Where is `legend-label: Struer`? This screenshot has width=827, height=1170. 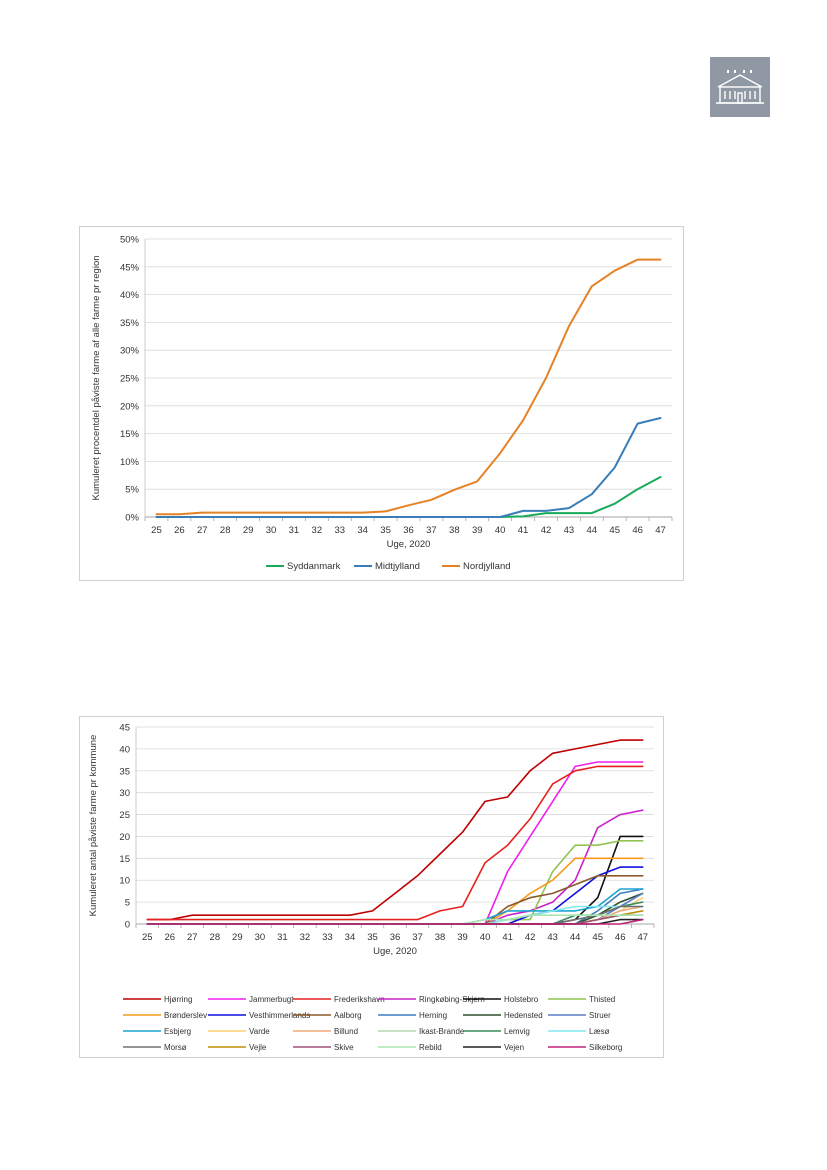
legend-label: Struer is located at coordinates (600, 1015).